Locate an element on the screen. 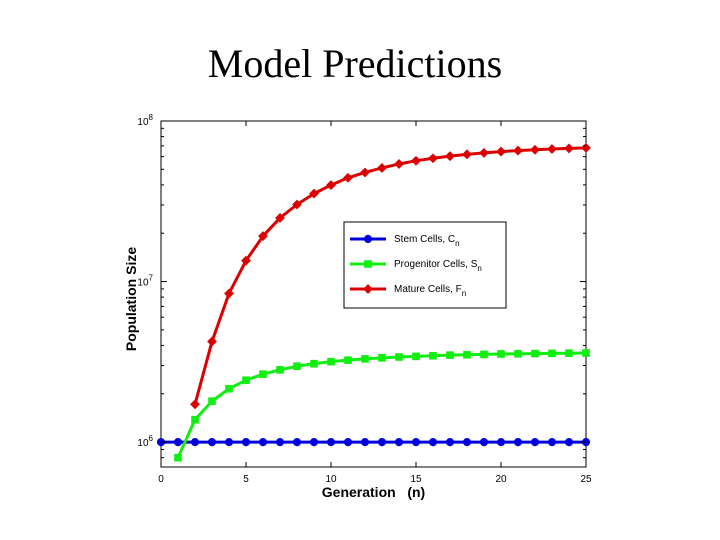  y-tick-exponent: 8 is located at coordinates (151, 117).